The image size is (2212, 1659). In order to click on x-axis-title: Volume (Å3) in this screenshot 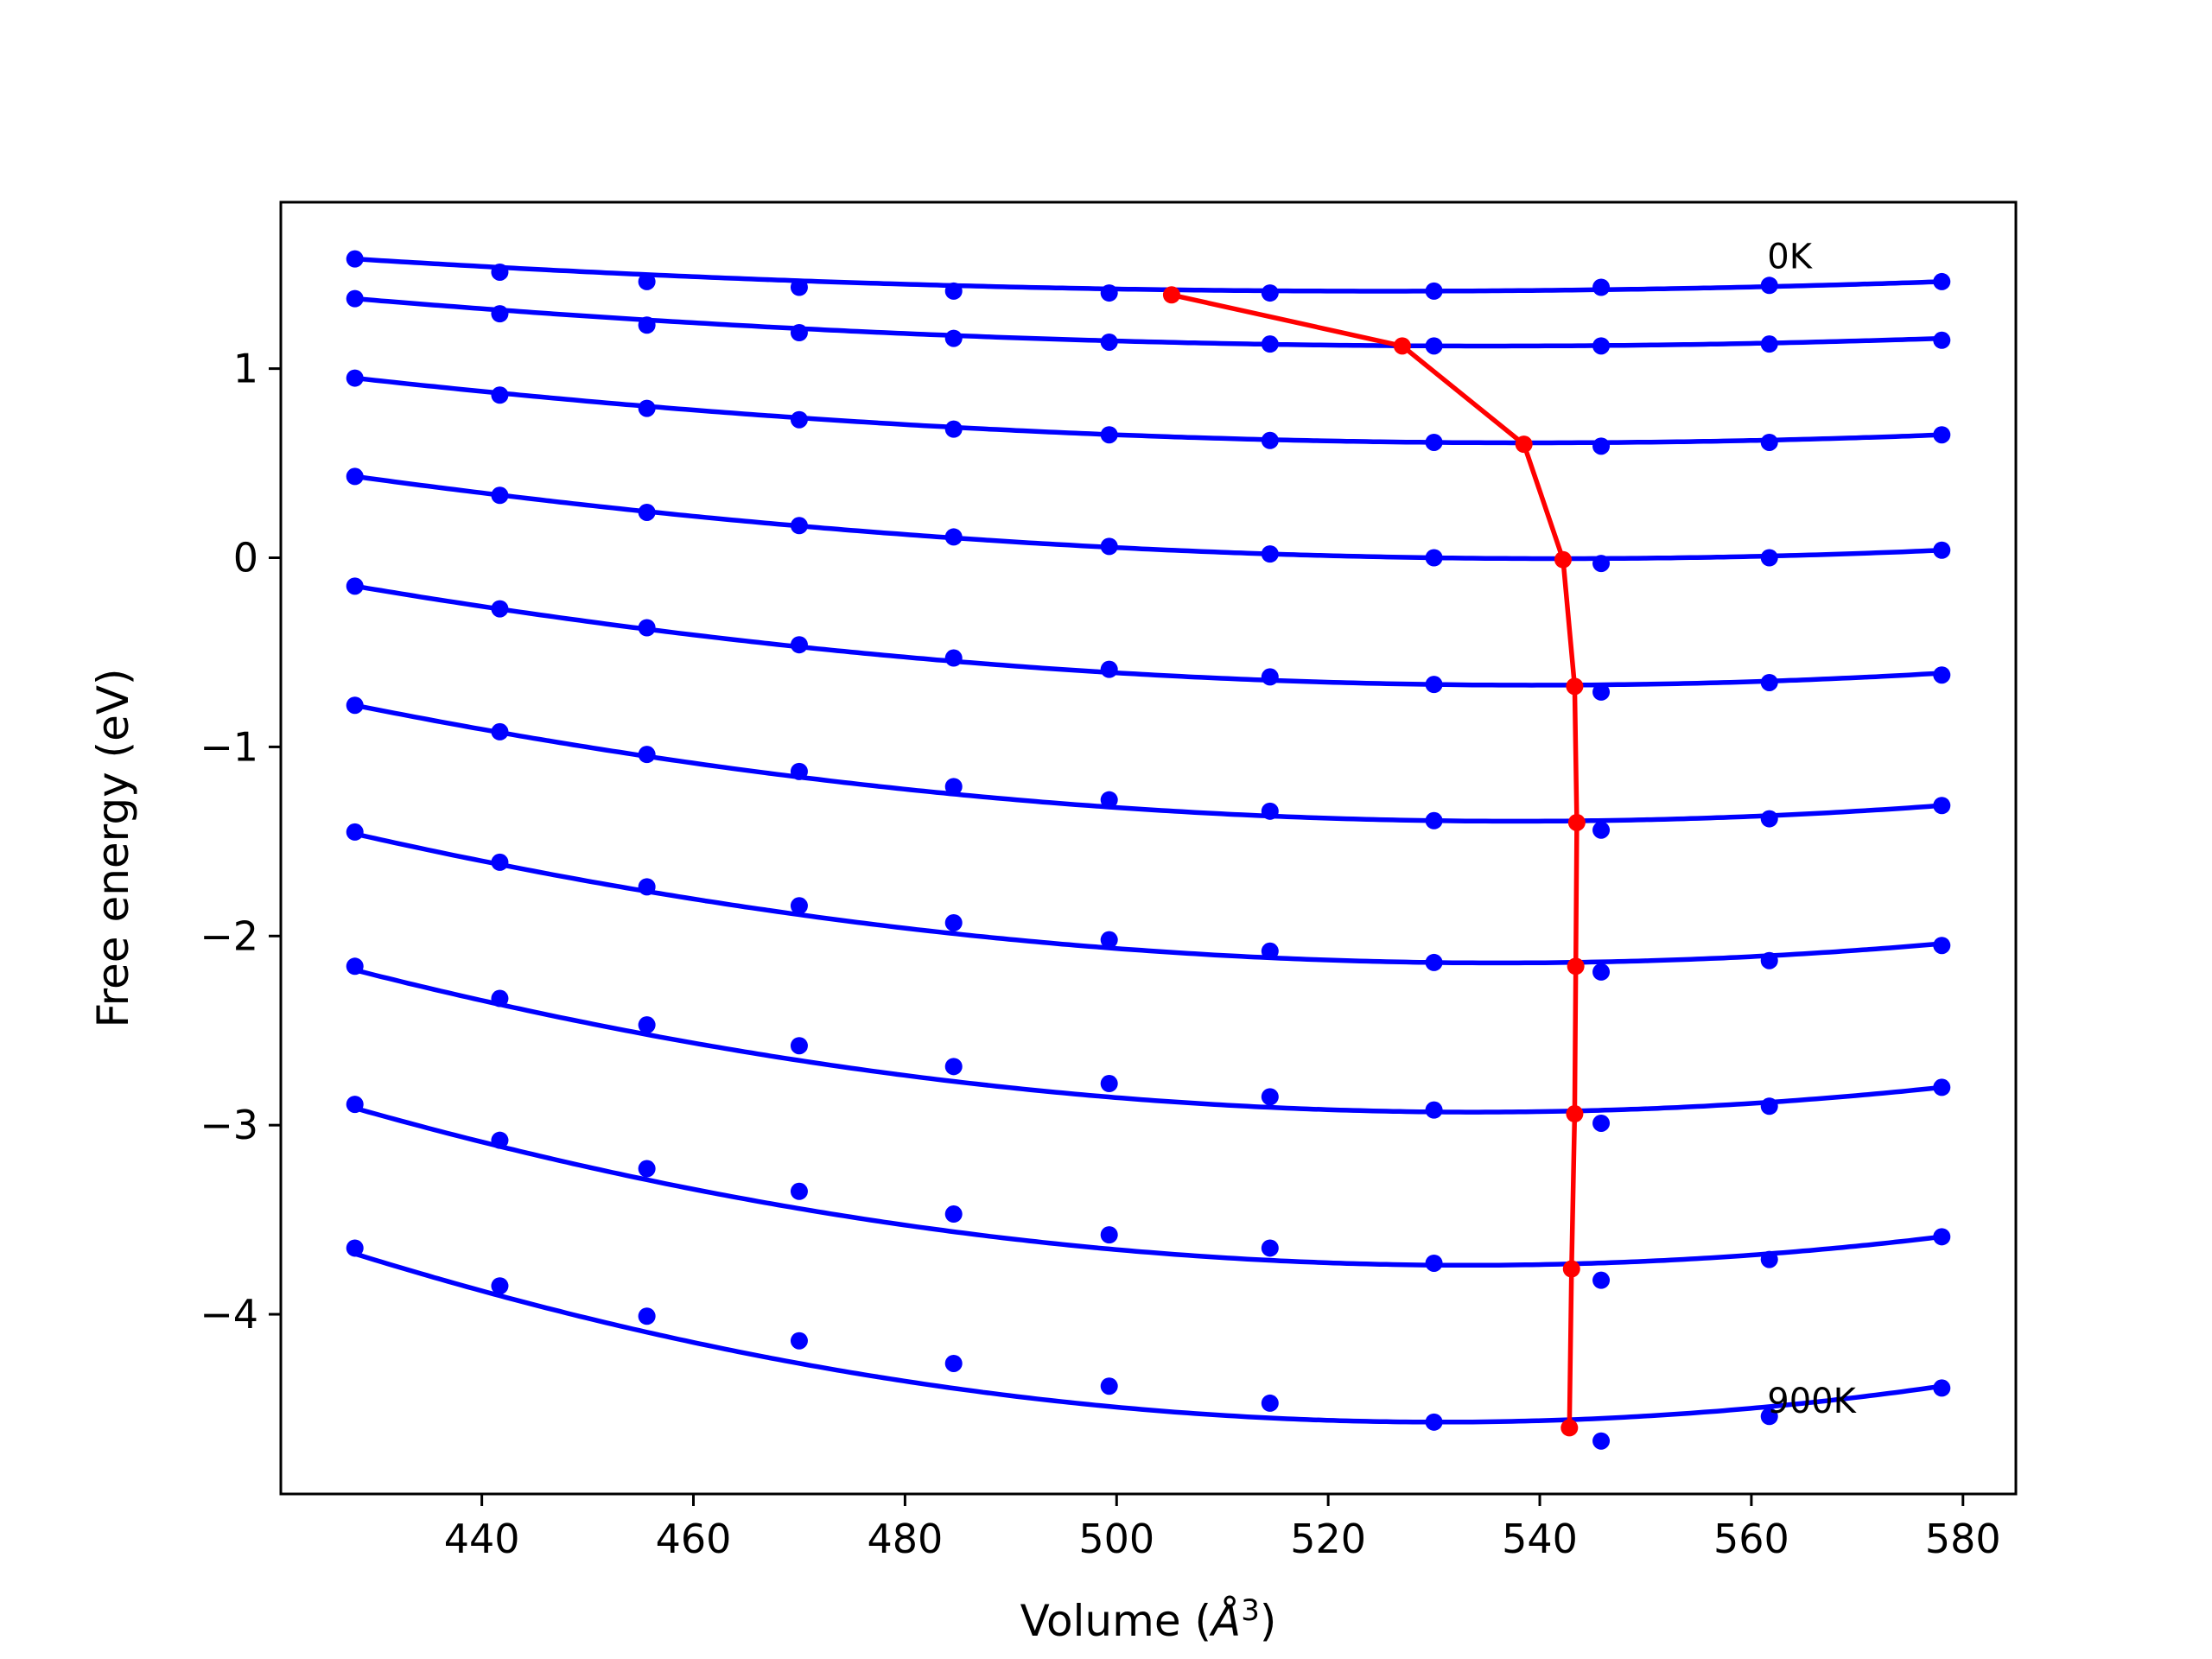, I will do `click(1148, 1619)`.